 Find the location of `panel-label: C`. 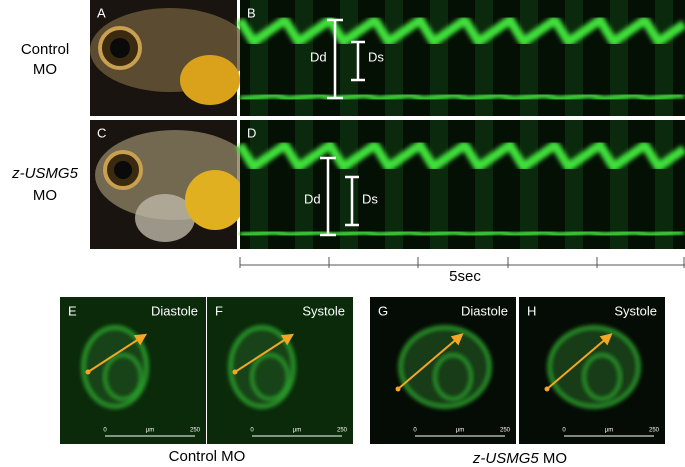

panel-label: C is located at coordinates (101, 132).